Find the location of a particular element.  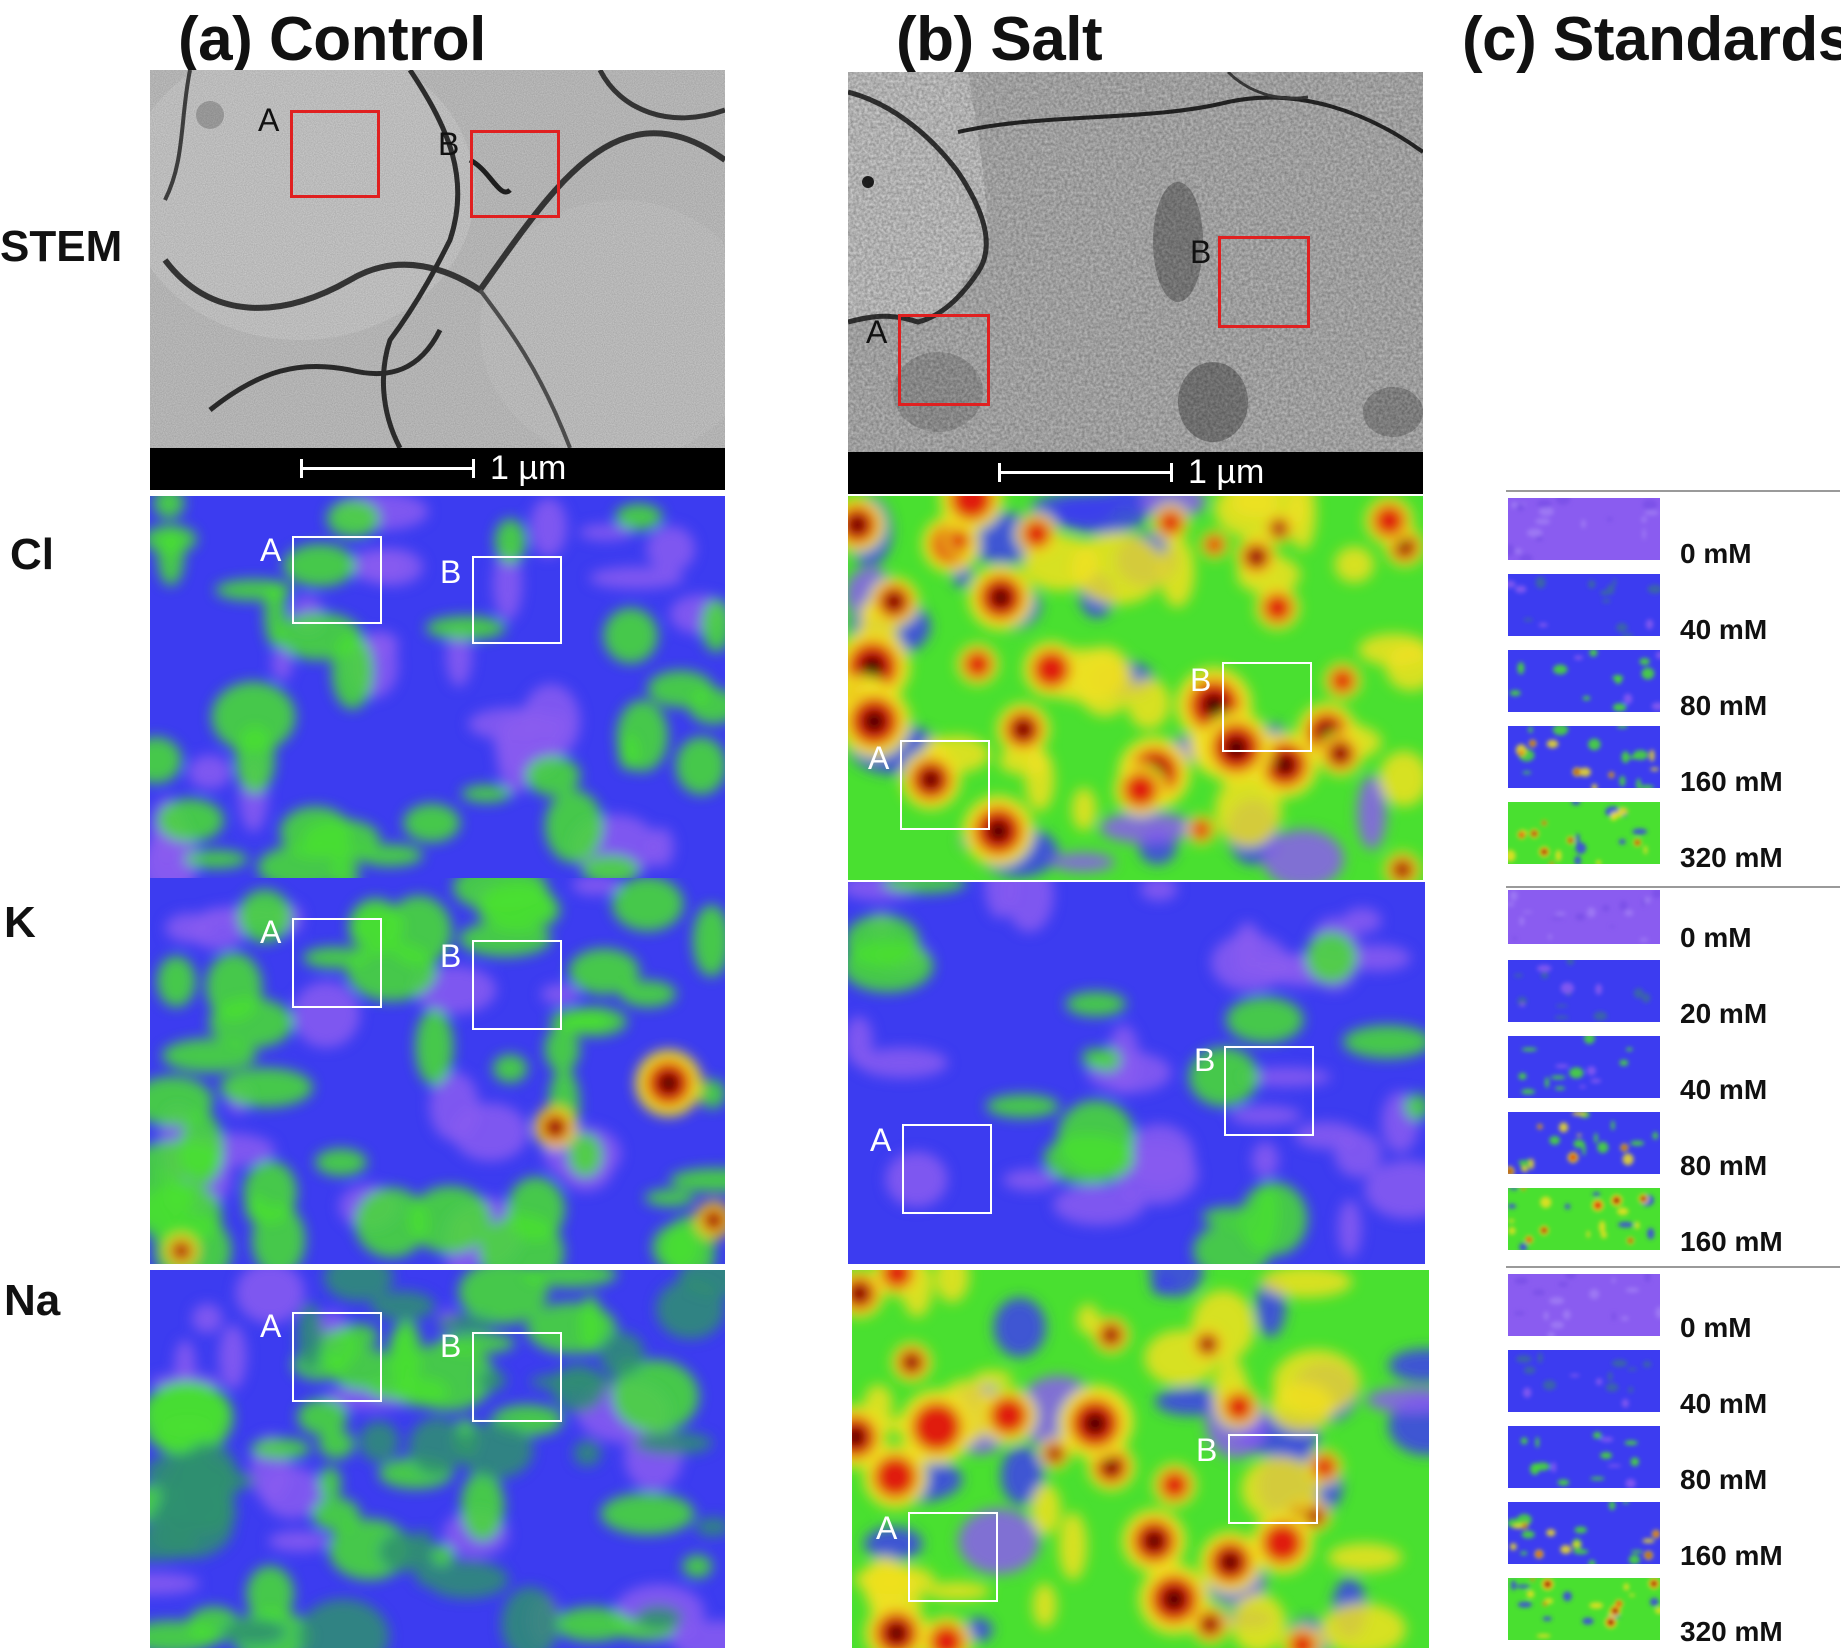

row-label-na: Na is located at coordinates (32, 1300).